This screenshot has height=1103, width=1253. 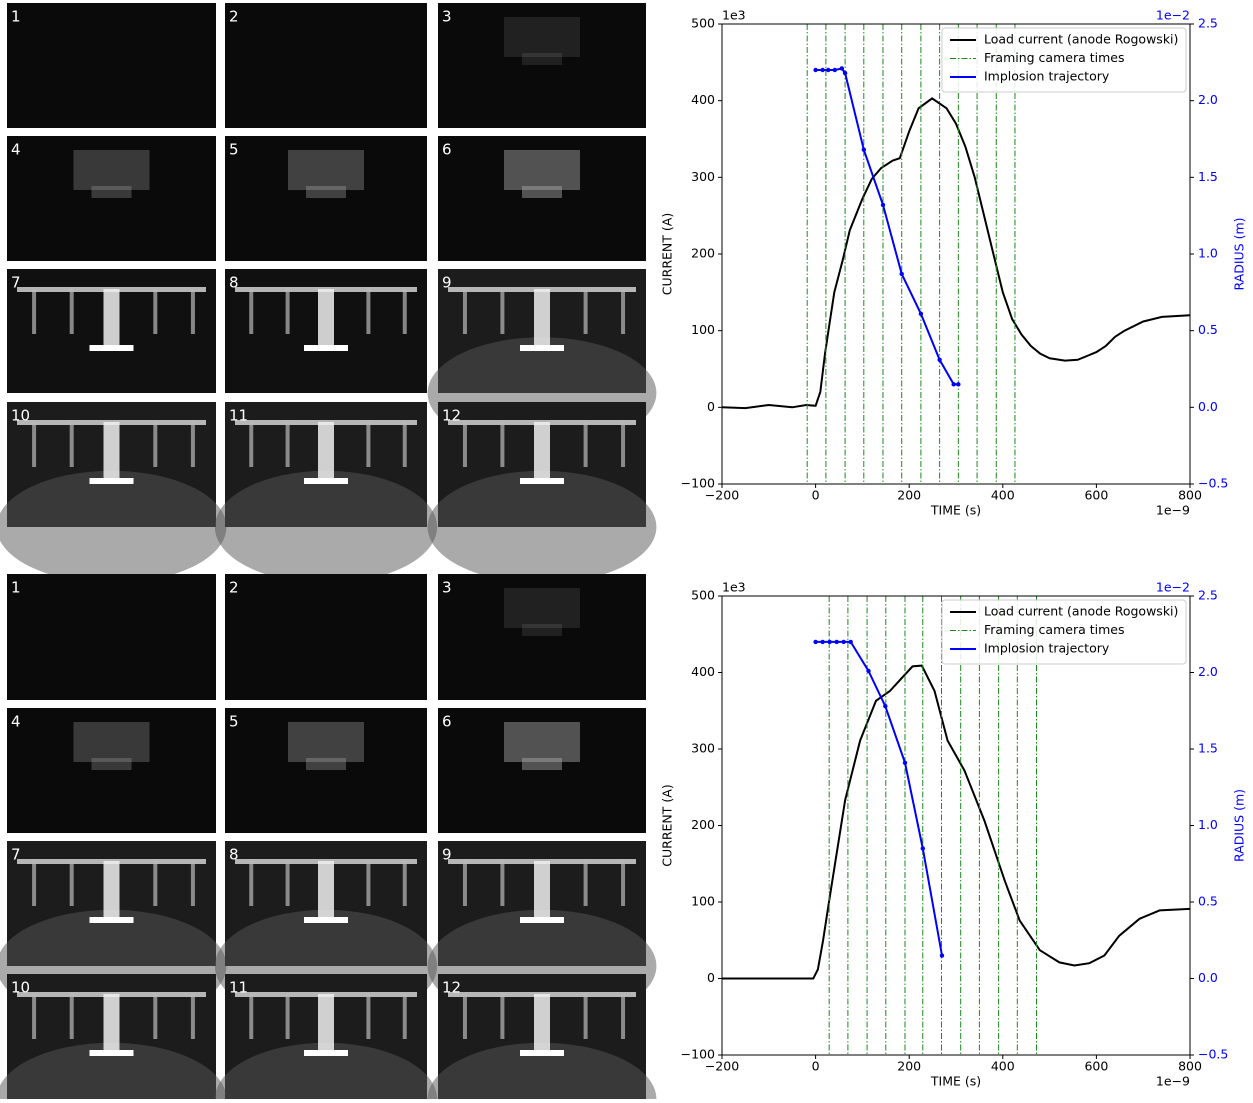 I want to click on frame-number: 4, so click(x=16, y=722).